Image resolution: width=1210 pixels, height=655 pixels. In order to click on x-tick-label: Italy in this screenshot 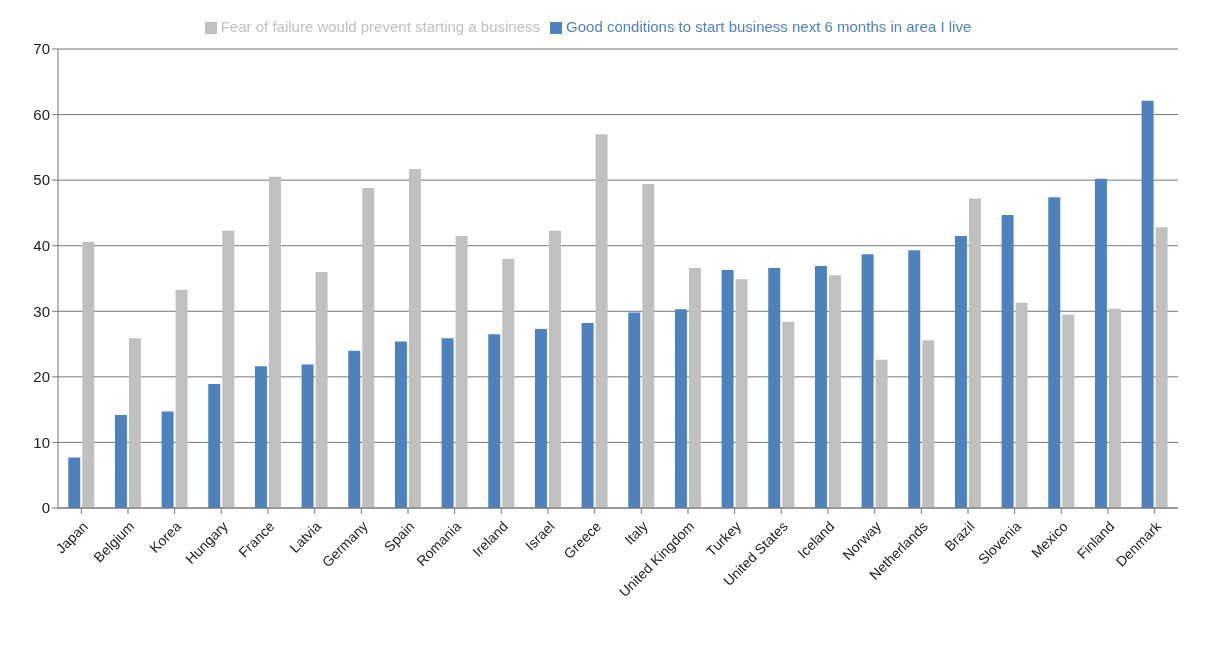, I will do `click(636, 533)`.